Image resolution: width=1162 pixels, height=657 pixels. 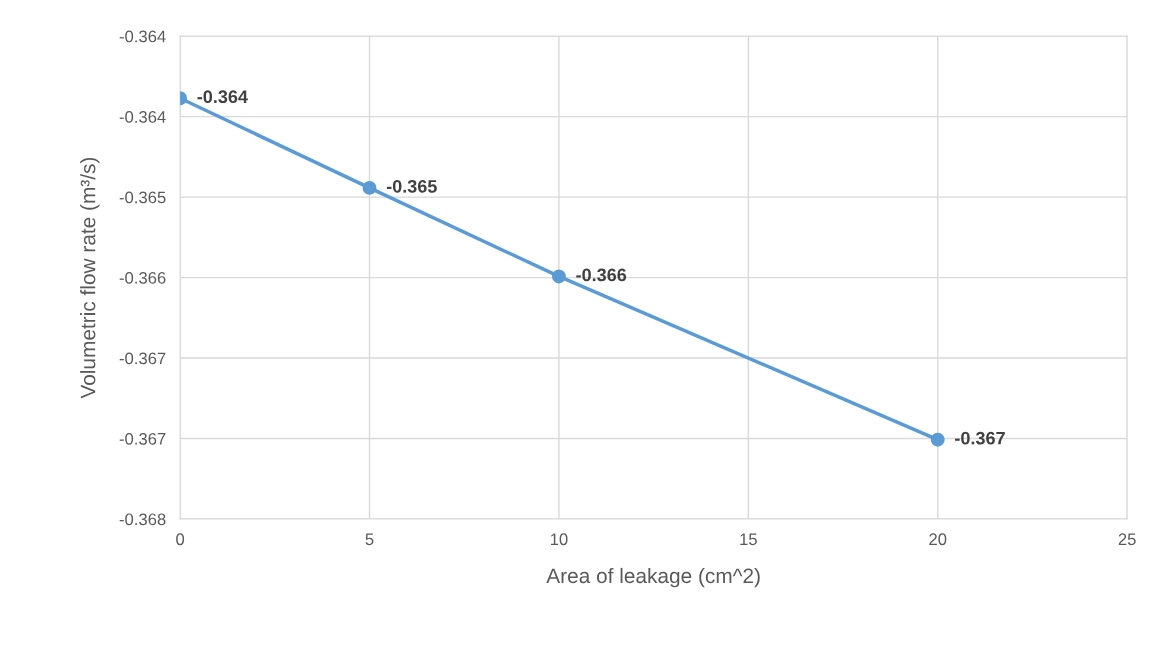 I want to click on data-label: -0.365, so click(x=411, y=186).